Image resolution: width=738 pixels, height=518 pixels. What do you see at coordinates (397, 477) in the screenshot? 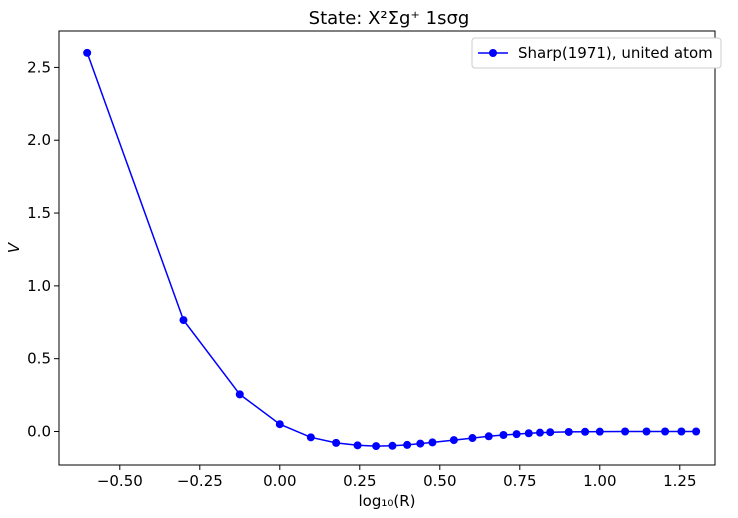
I see `x-axis: −0.50 −0.25 0.00 0.25 0.50 0.75 1.00 1.25` at bounding box center [397, 477].